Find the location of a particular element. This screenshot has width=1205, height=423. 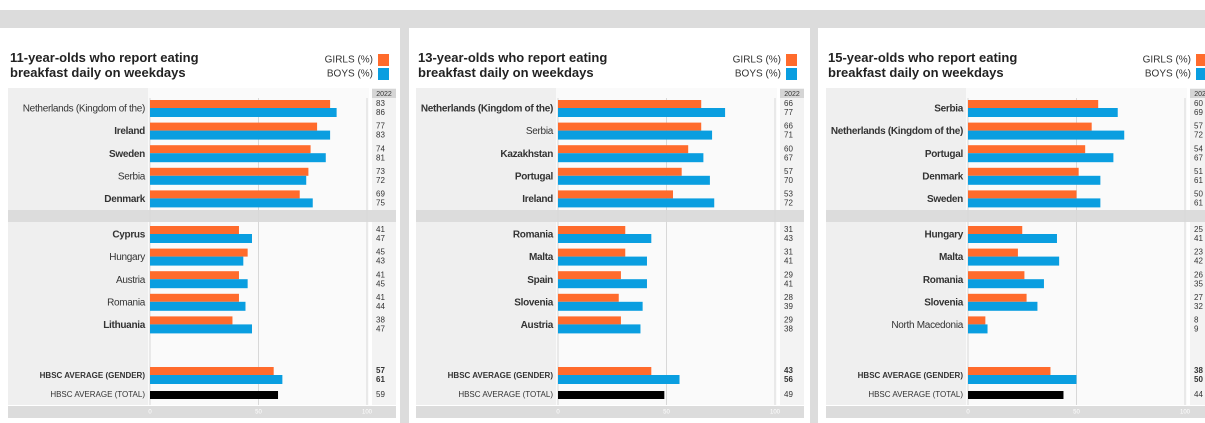

value-label: 57 is located at coordinates (788, 171).